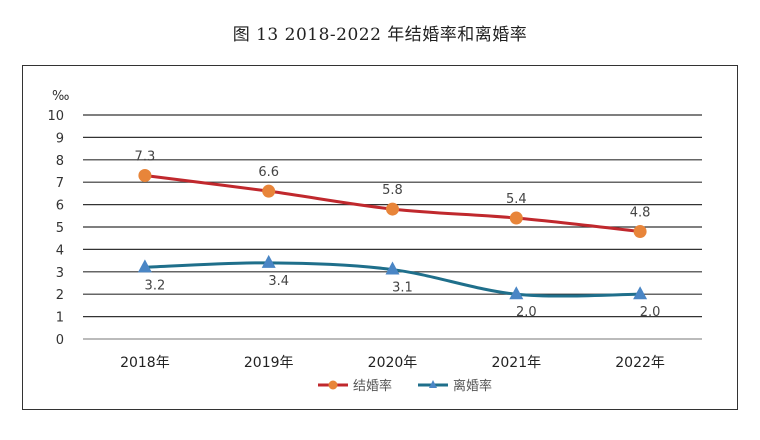 The height and width of the screenshot is (440, 760). I want to click on x-tick-label: 2019年, so click(269, 363).